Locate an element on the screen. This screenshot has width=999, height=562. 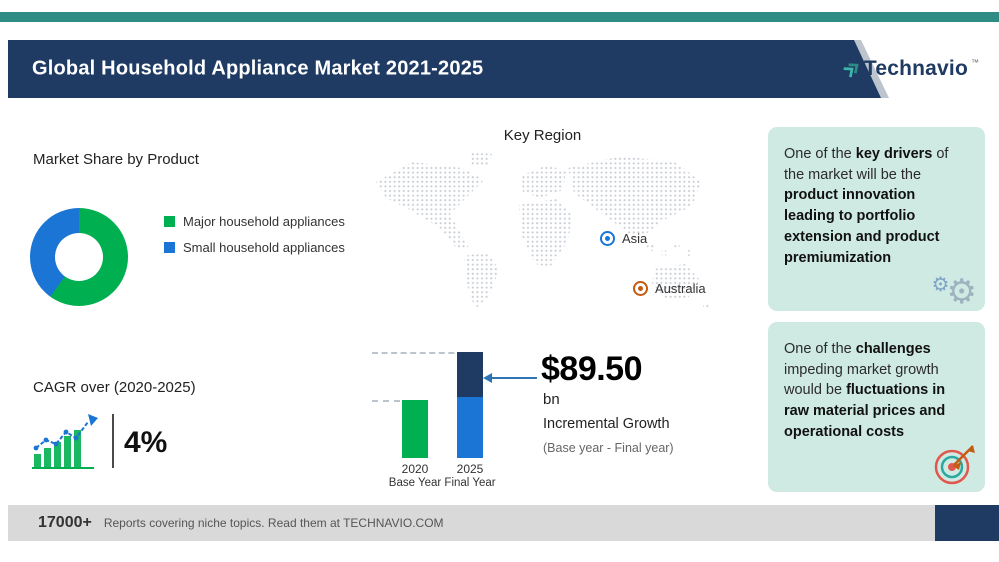
bar-caption-2020: 2020 Base Year is located at coordinates (415, 476).